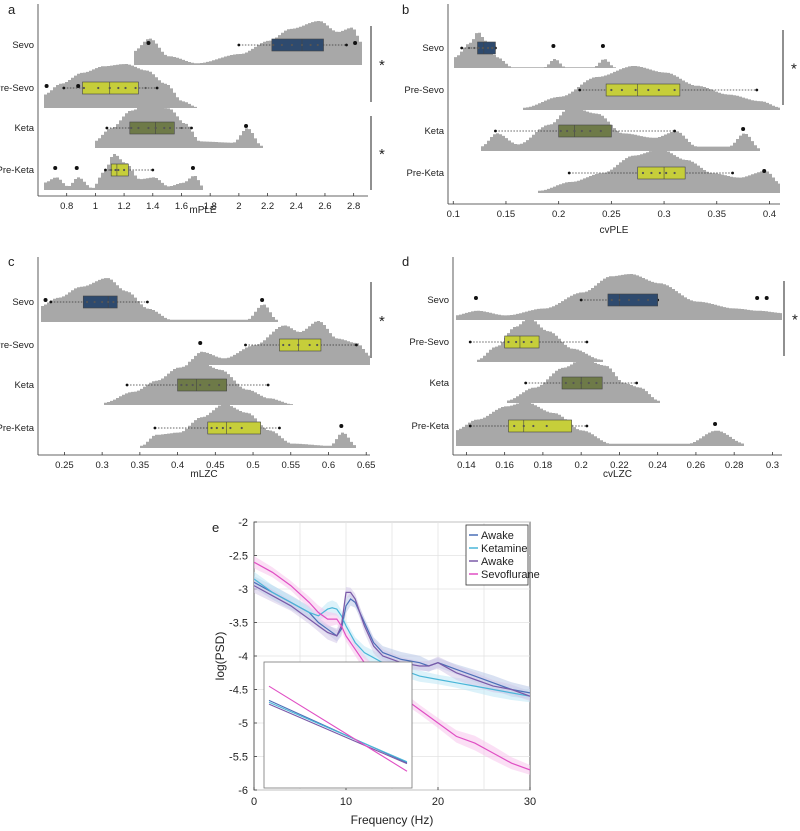 The width and height of the screenshot is (800, 831). Describe the element at coordinates (296, 206) in the screenshot. I see `x-tick-label: 2.4` at that location.